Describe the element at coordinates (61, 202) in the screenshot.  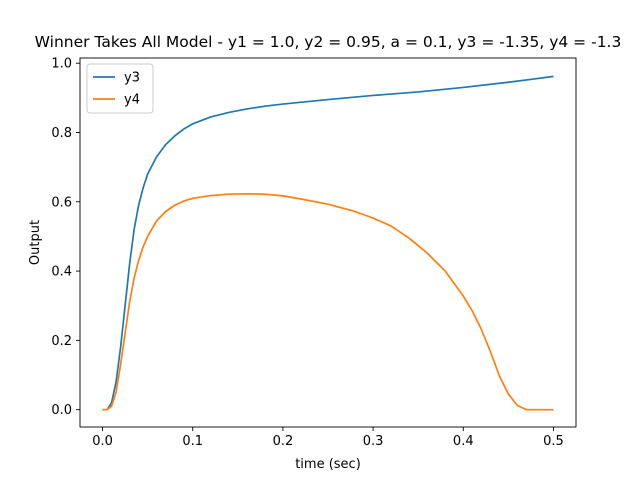
I see `y-tick-label: 0.6` at that location.